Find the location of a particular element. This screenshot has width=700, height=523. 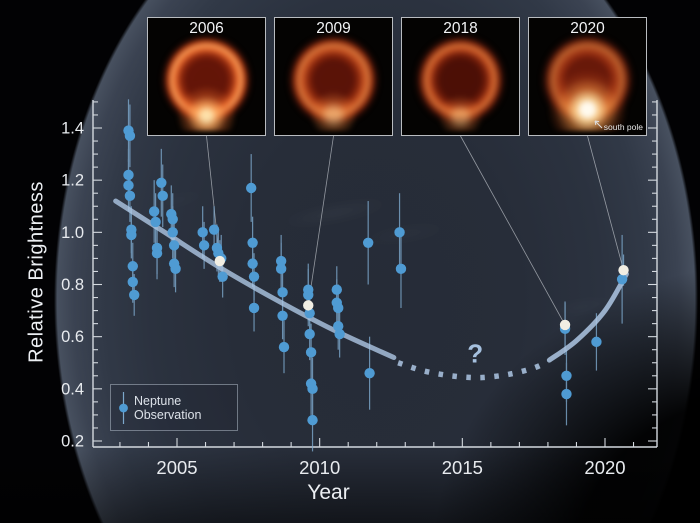

imaged-epoch-points is located at coordinates (421, 293).